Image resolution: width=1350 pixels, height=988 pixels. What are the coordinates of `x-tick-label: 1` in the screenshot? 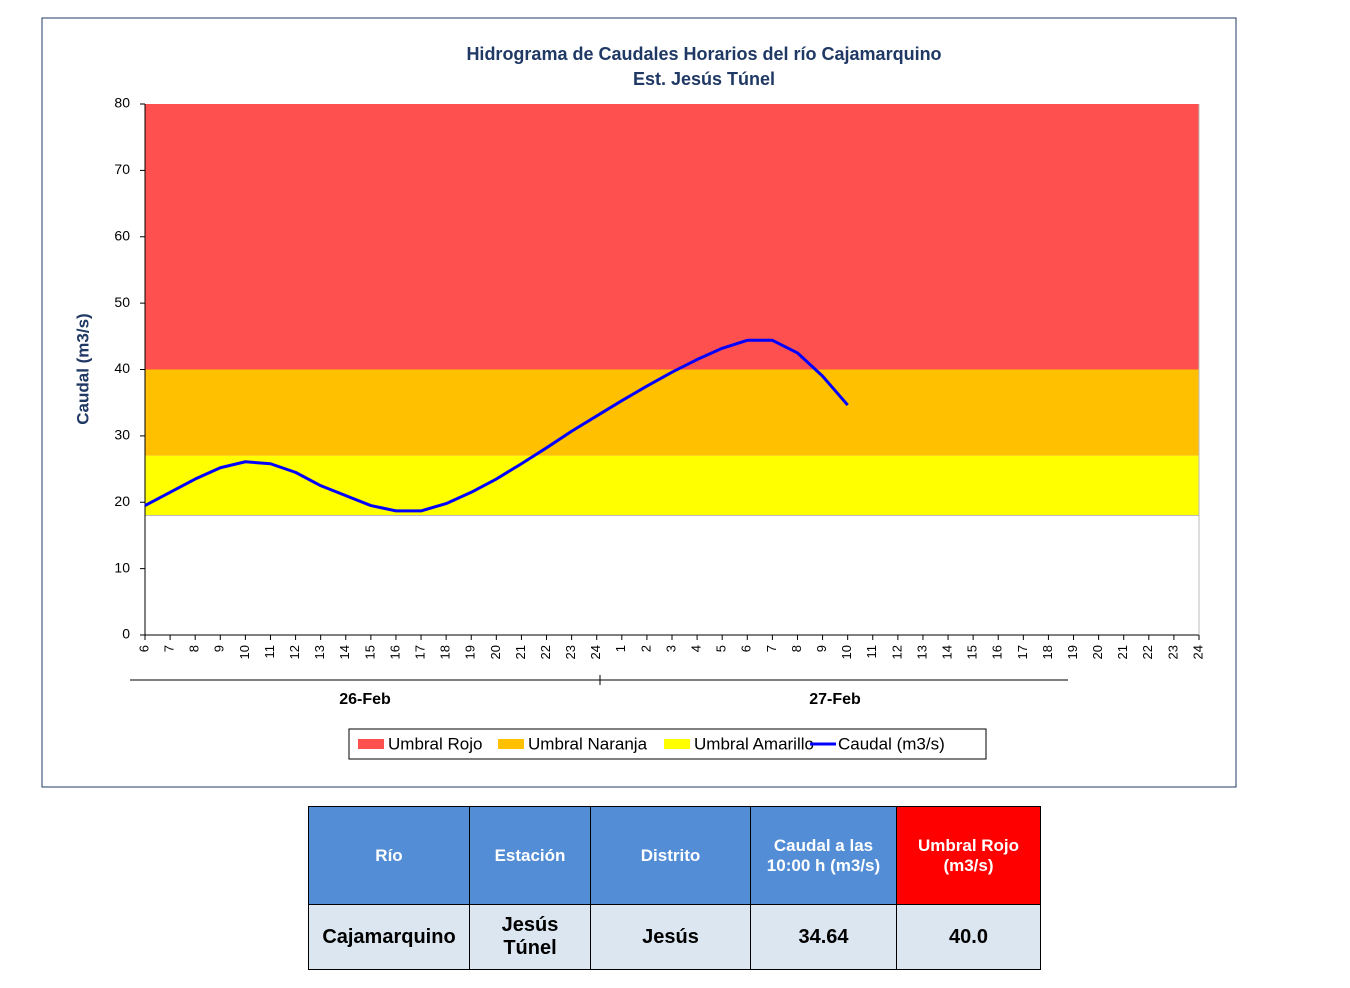 It's located at (620, 648).